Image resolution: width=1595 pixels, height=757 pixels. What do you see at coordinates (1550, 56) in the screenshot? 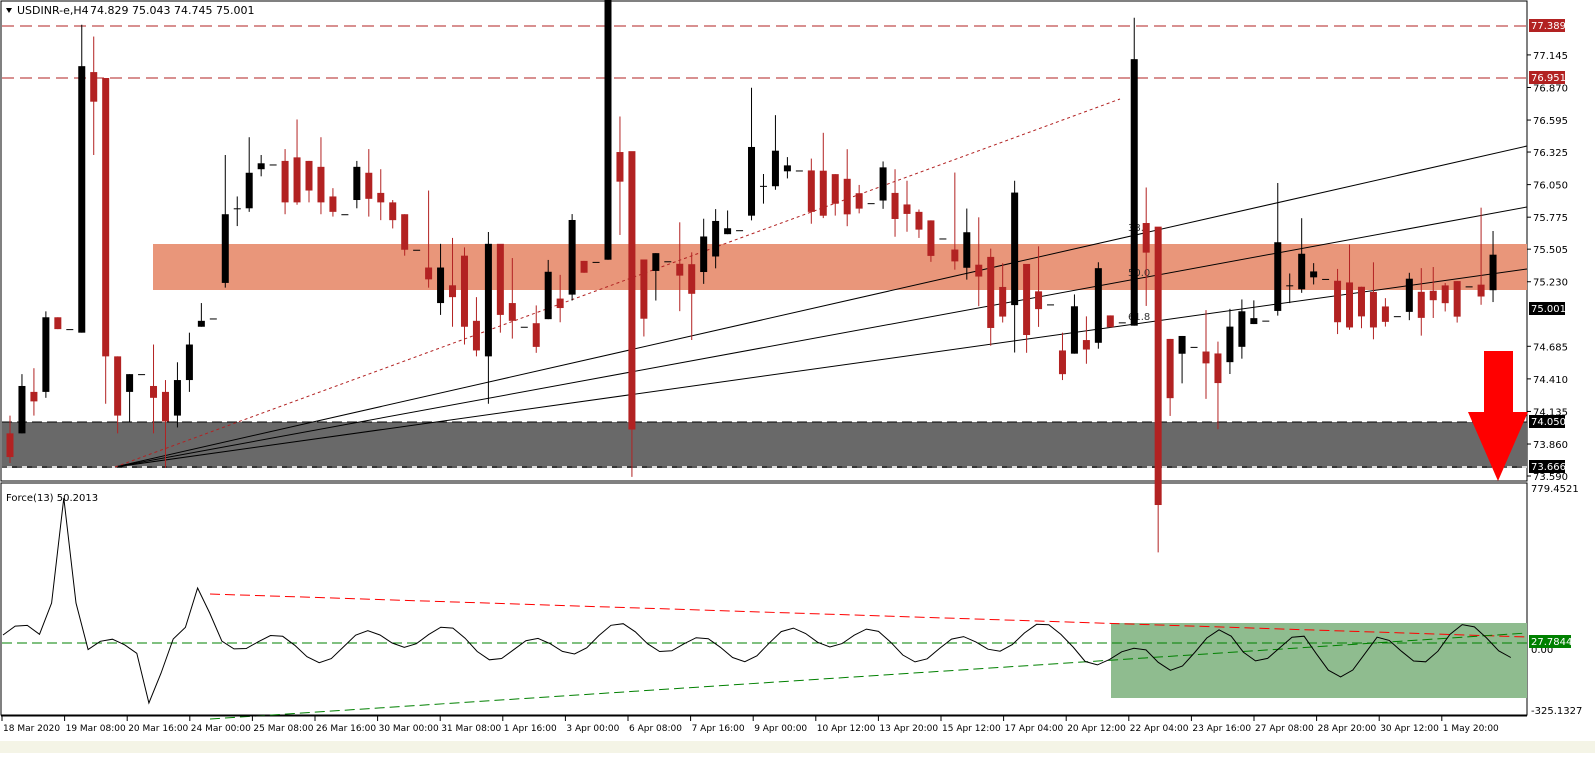
I see `price-tick-label: 77.145` at bounding box center [1550, 56].